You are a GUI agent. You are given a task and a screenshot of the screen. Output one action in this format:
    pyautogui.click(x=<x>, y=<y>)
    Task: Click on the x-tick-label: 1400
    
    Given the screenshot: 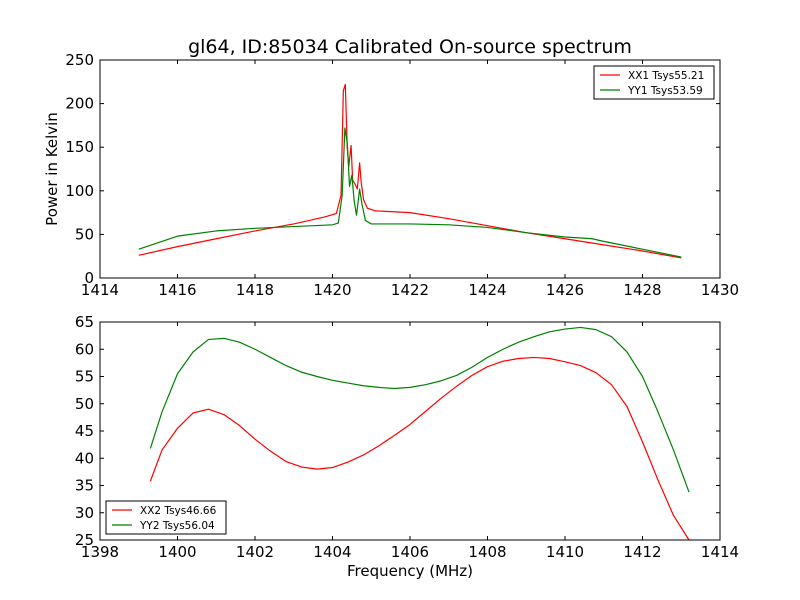 What is the action you would take?
    pyautogui.click(x=177, y=552)
    